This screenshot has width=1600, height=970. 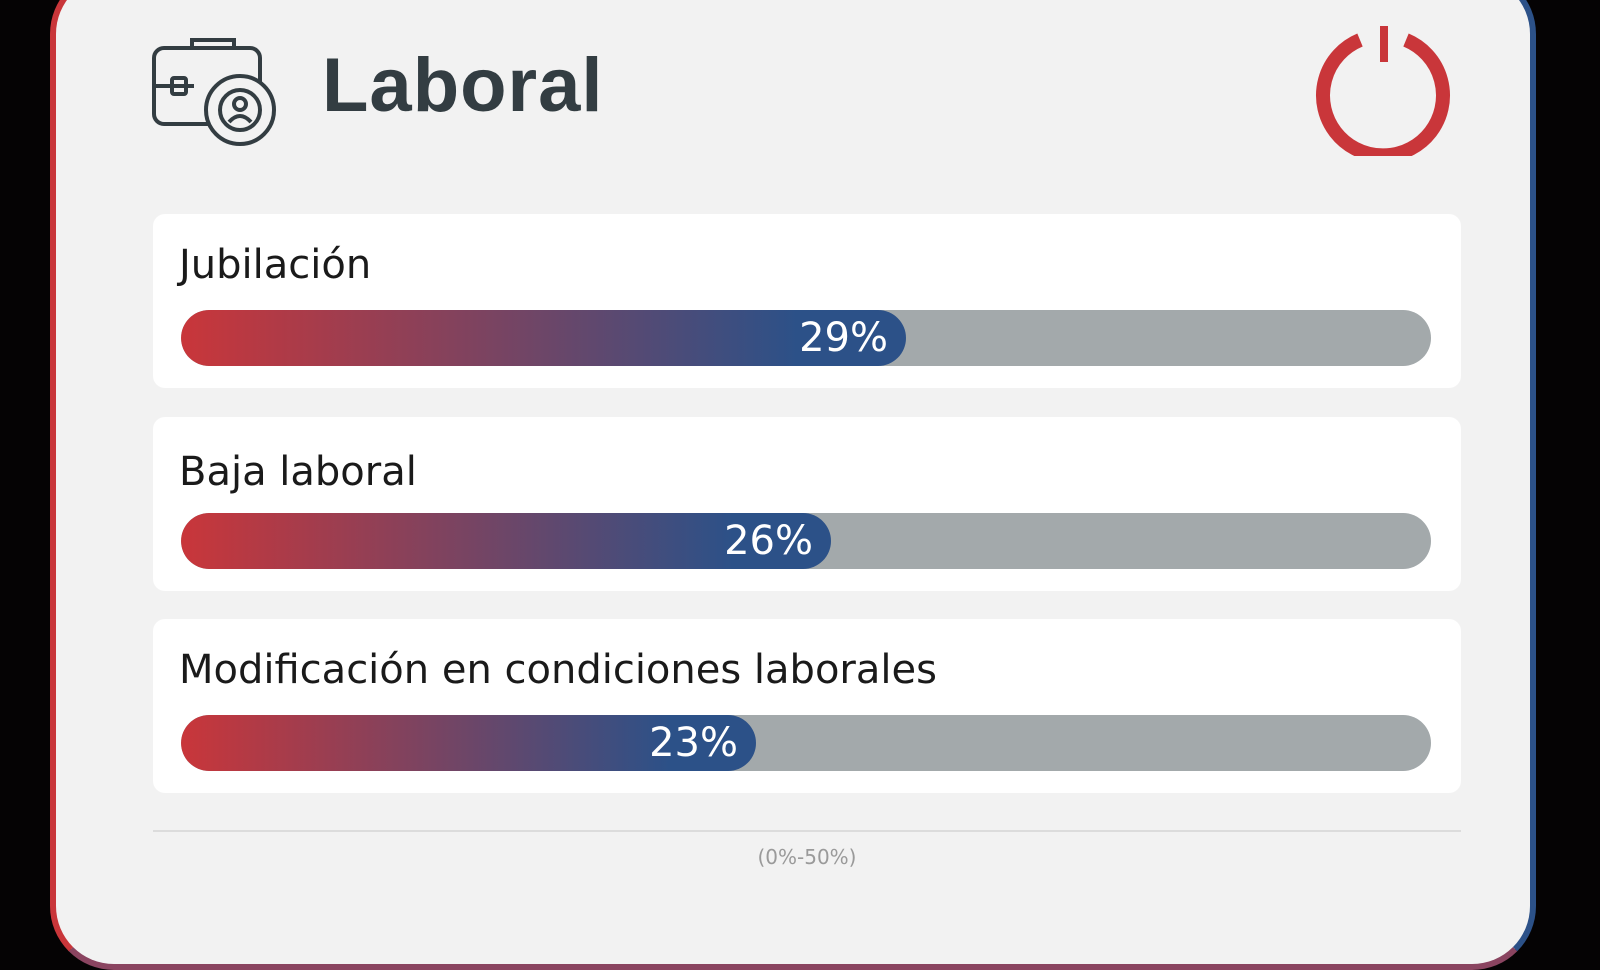 I want to click on bar-track: 29%, so click(x=806, y=338).